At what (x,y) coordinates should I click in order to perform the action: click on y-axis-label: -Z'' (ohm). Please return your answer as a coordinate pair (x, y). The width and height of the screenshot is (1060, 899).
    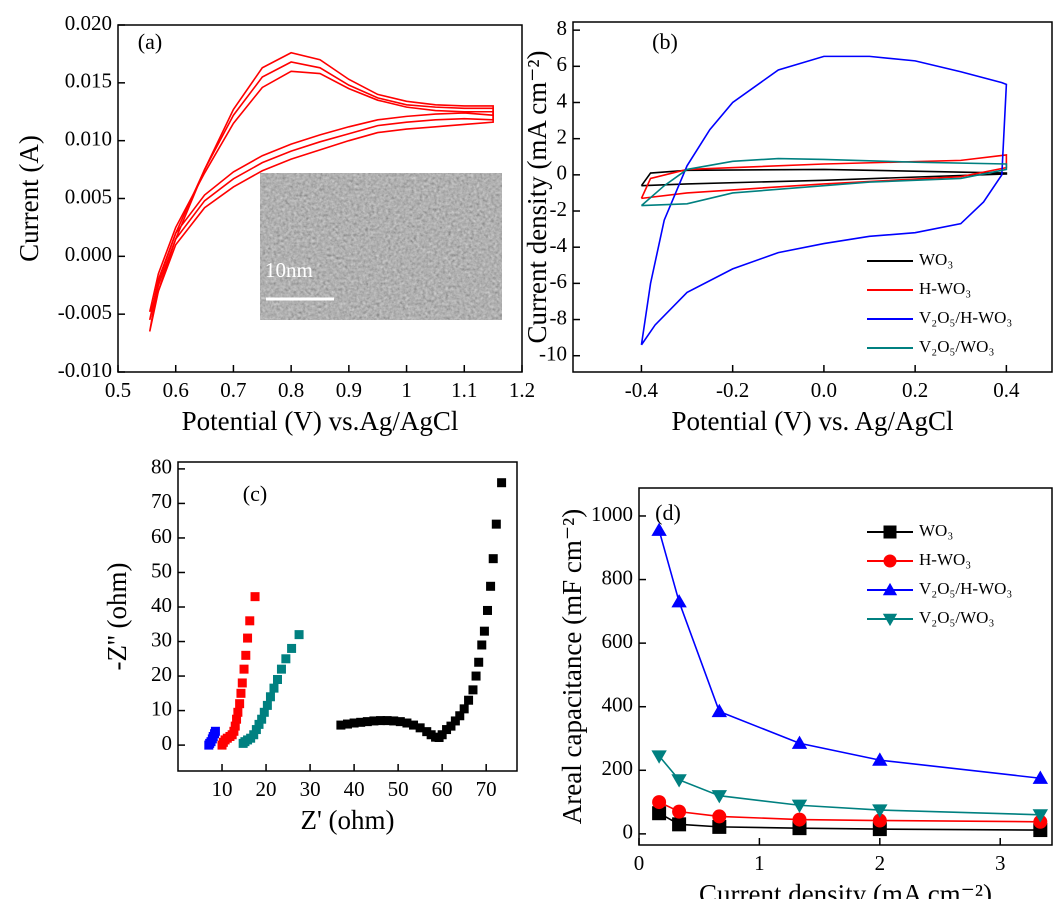
    Looking at the image, I should click on (117, 617).